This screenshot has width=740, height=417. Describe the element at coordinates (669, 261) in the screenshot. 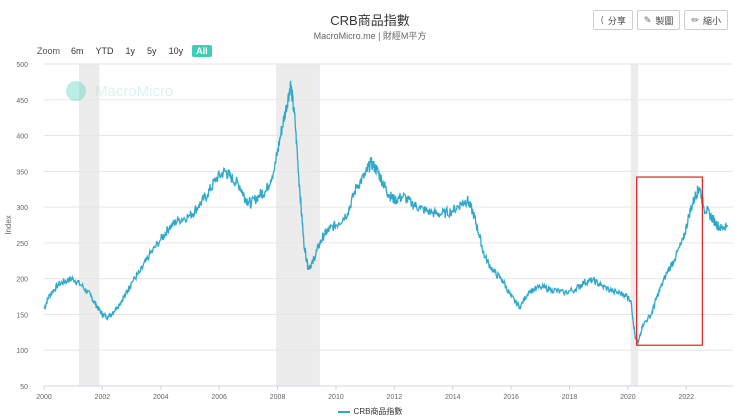

I see `highlight-box` at that location.